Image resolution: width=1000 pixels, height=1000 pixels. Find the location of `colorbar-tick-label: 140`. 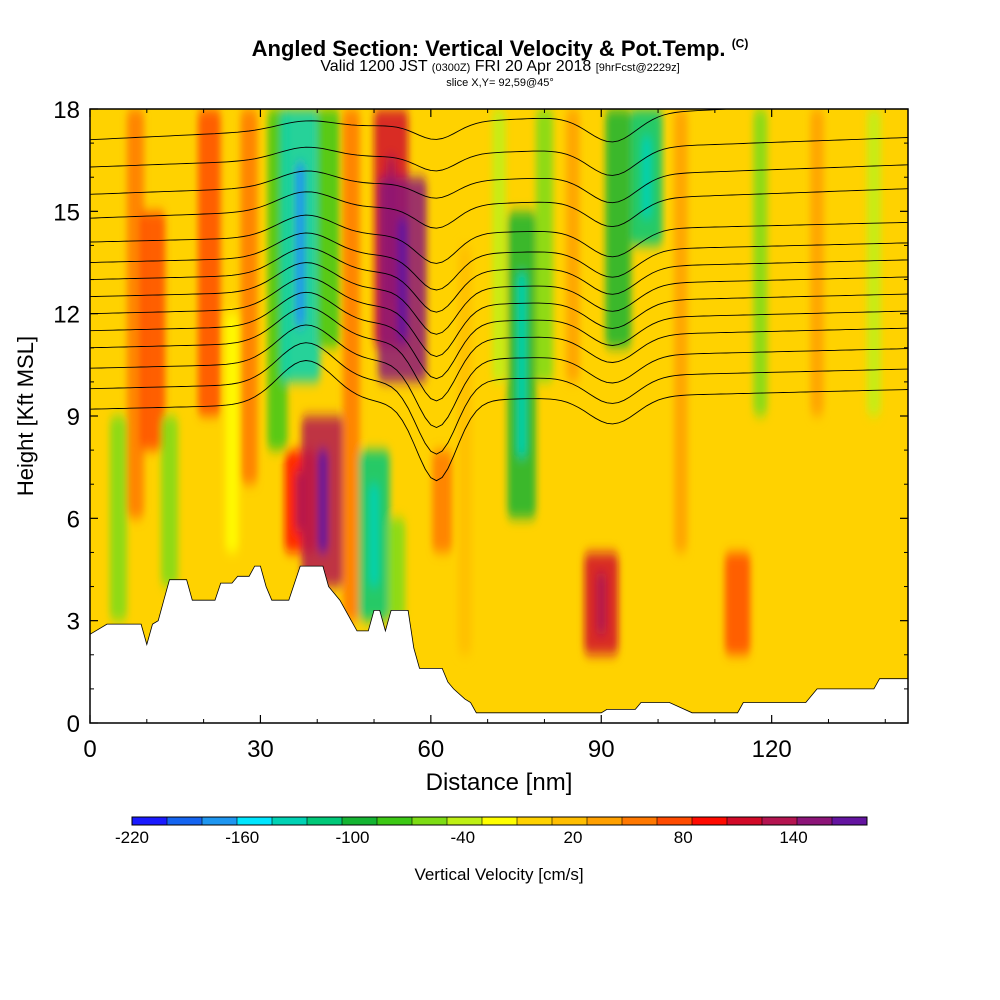

colorbar-tick-label: 140 is located at coordinates (793, 837).